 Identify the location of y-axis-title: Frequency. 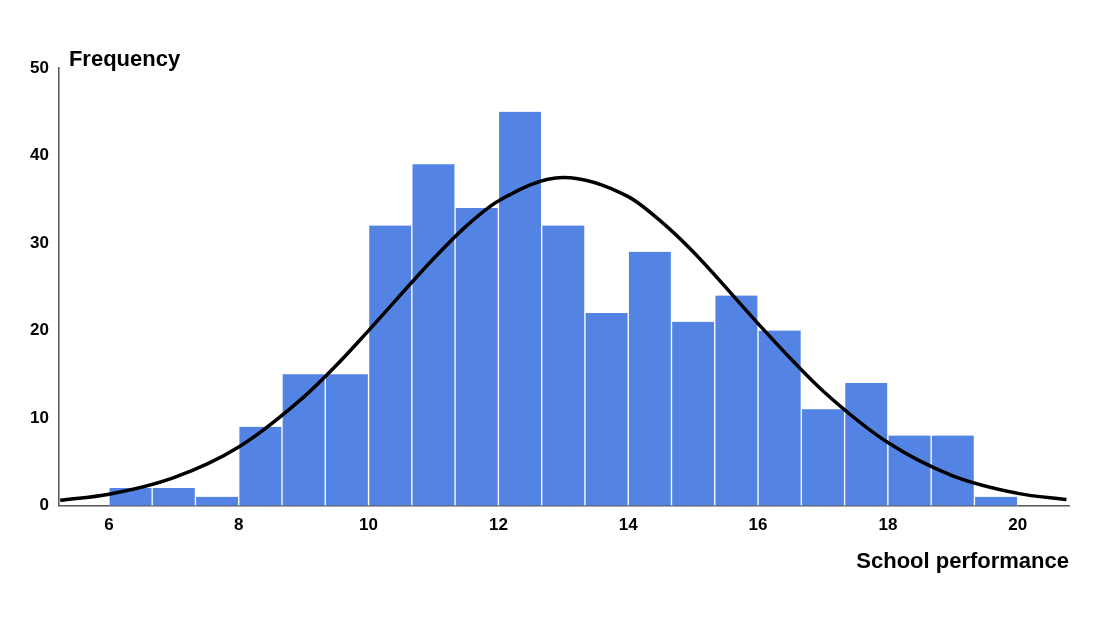
(124, 58).